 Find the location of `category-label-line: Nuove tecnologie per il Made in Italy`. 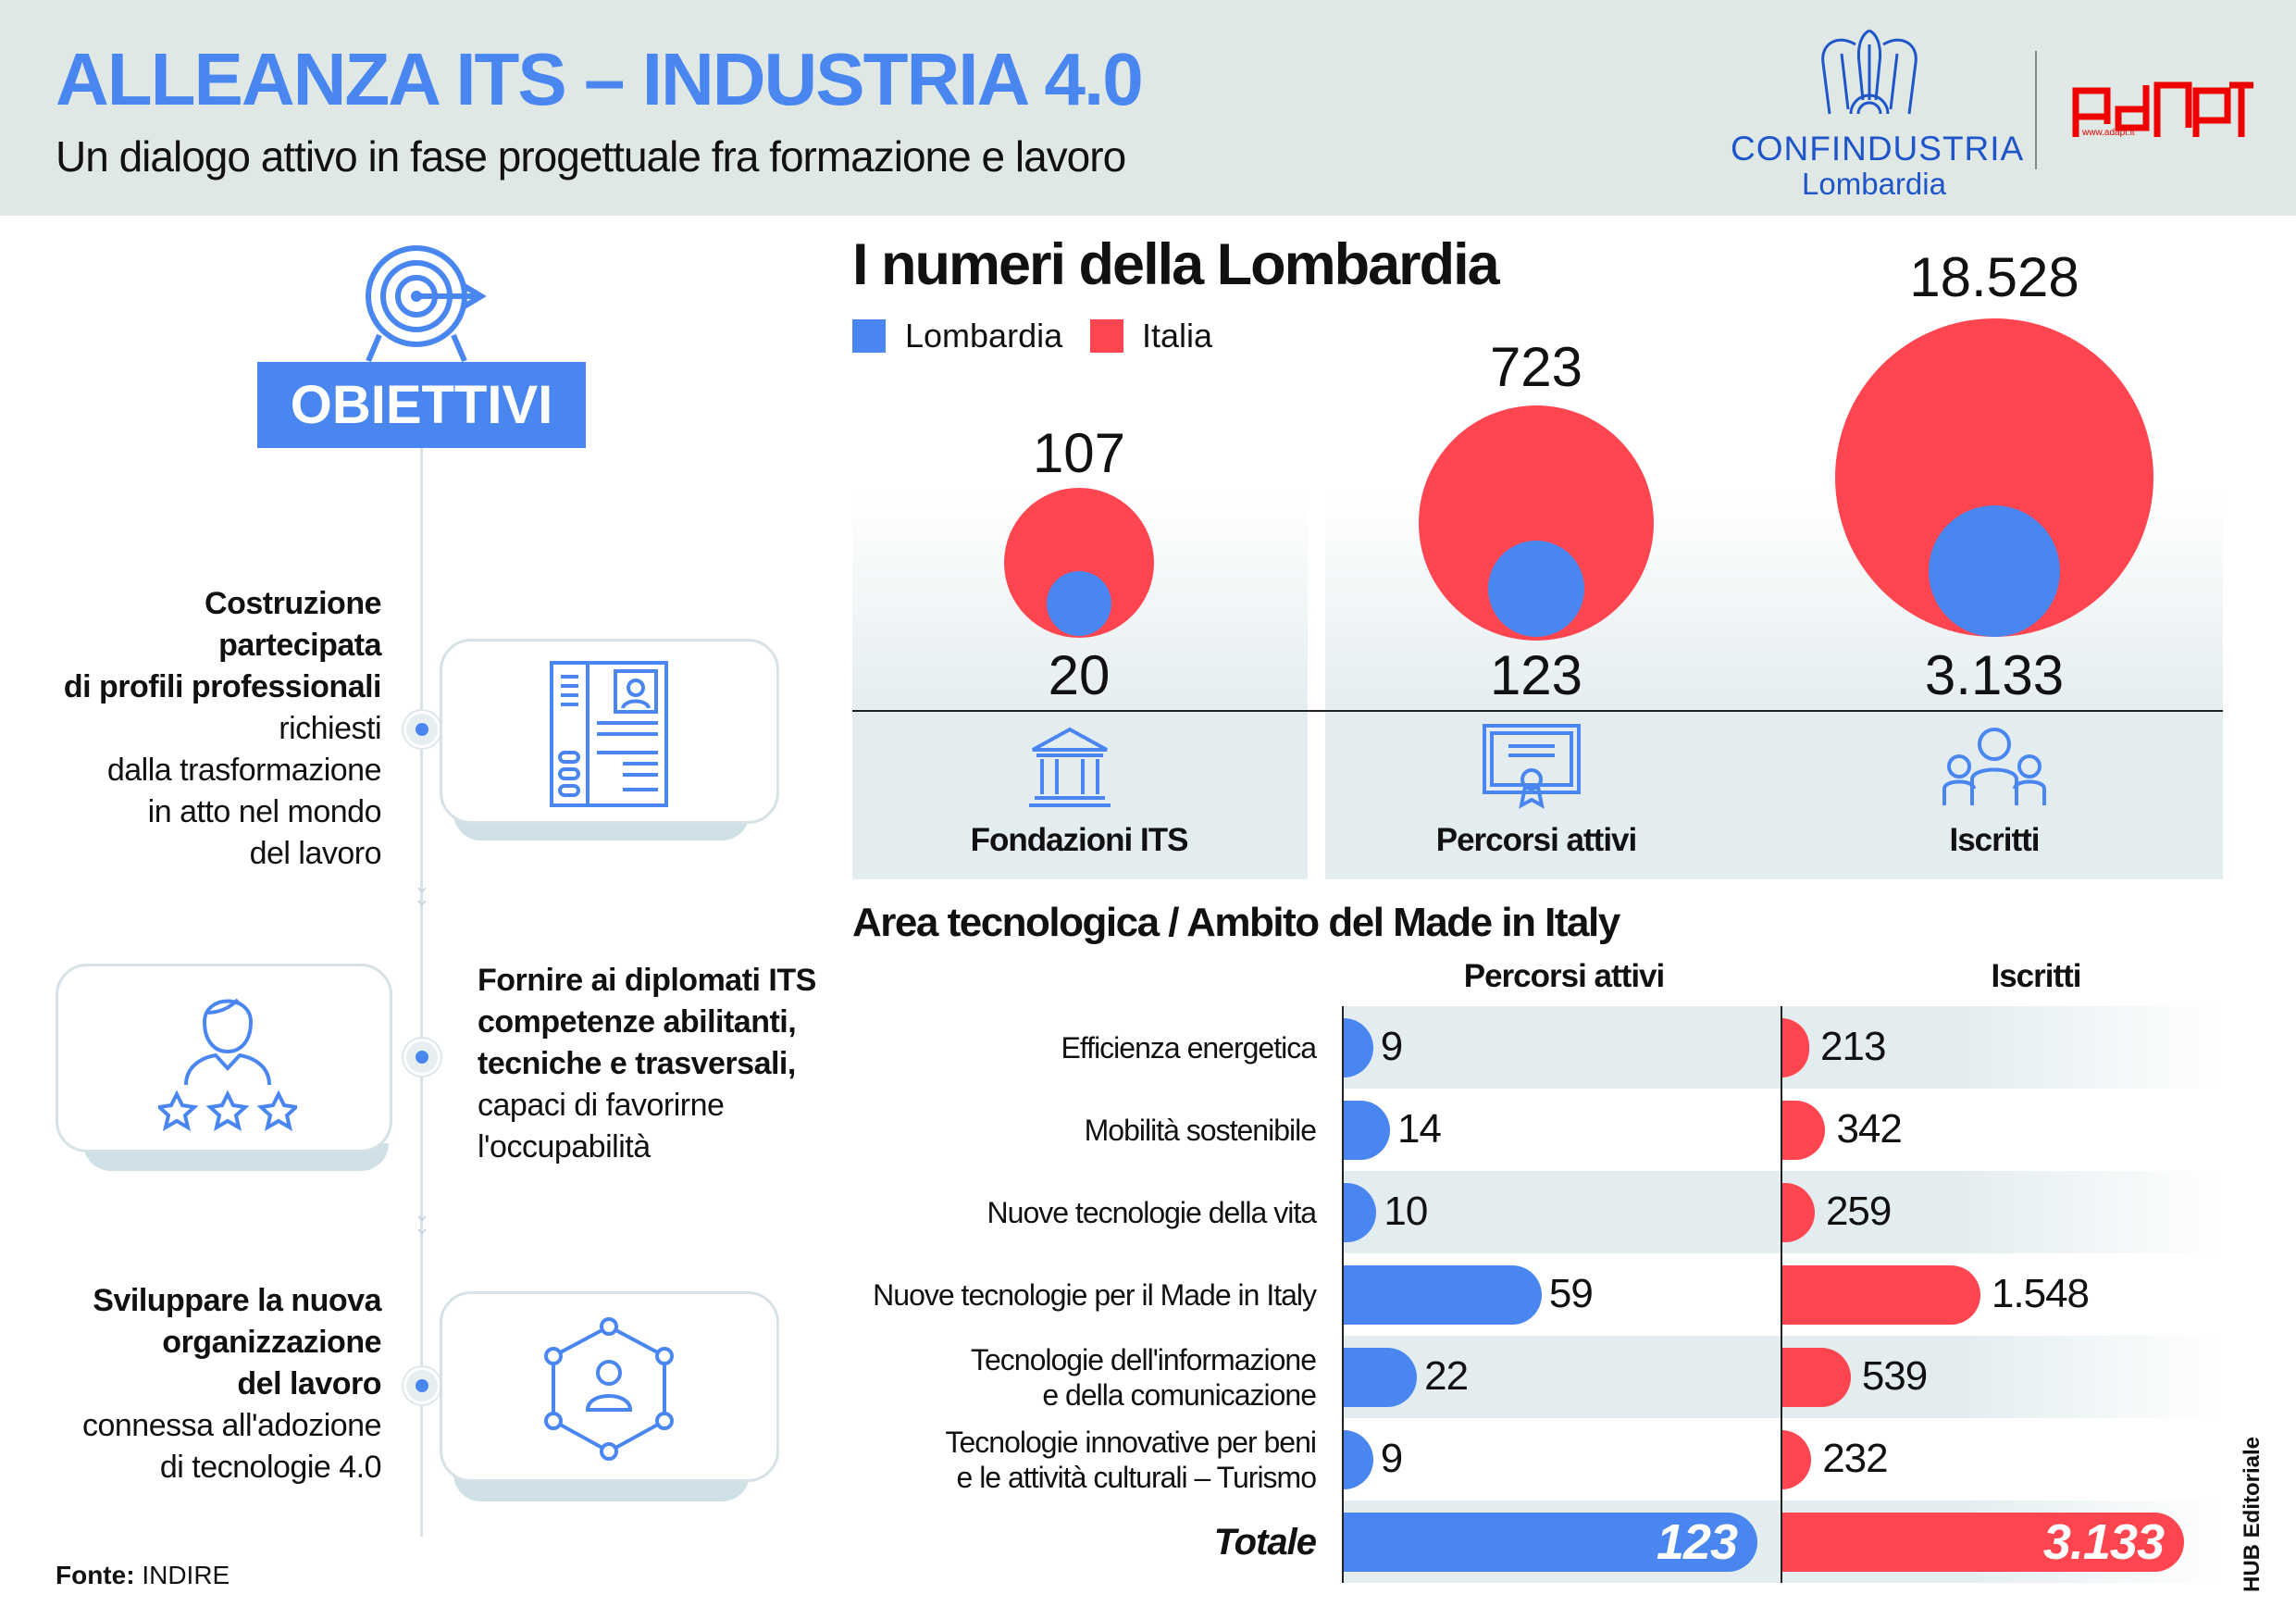

category-label-line: Nuove tecnologie per il Made in Italy is located at coordinates (1095, 1295).